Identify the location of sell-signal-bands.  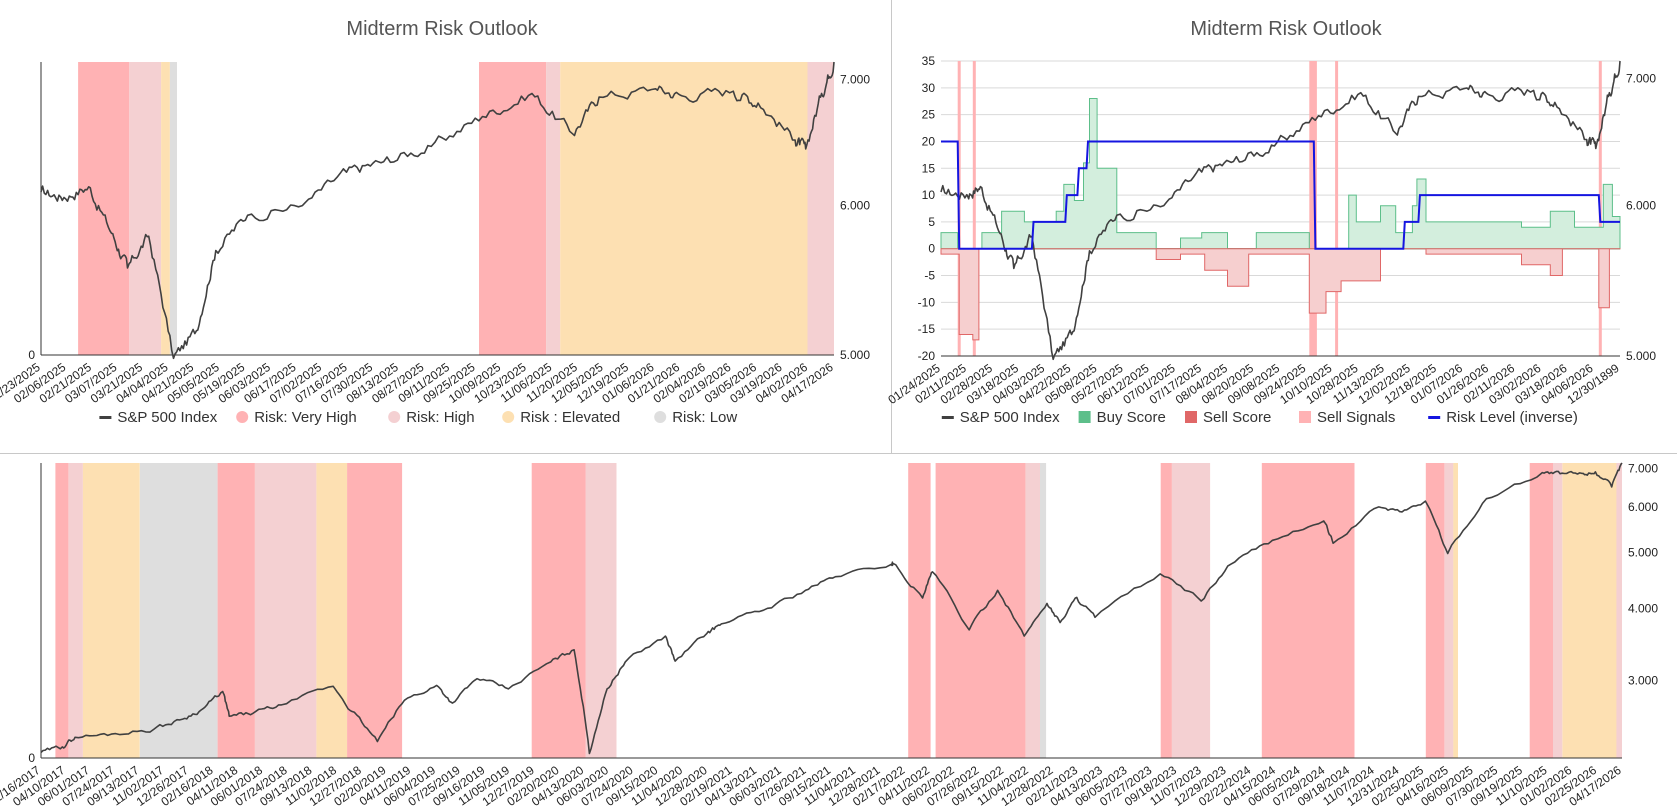
(1279, 208).